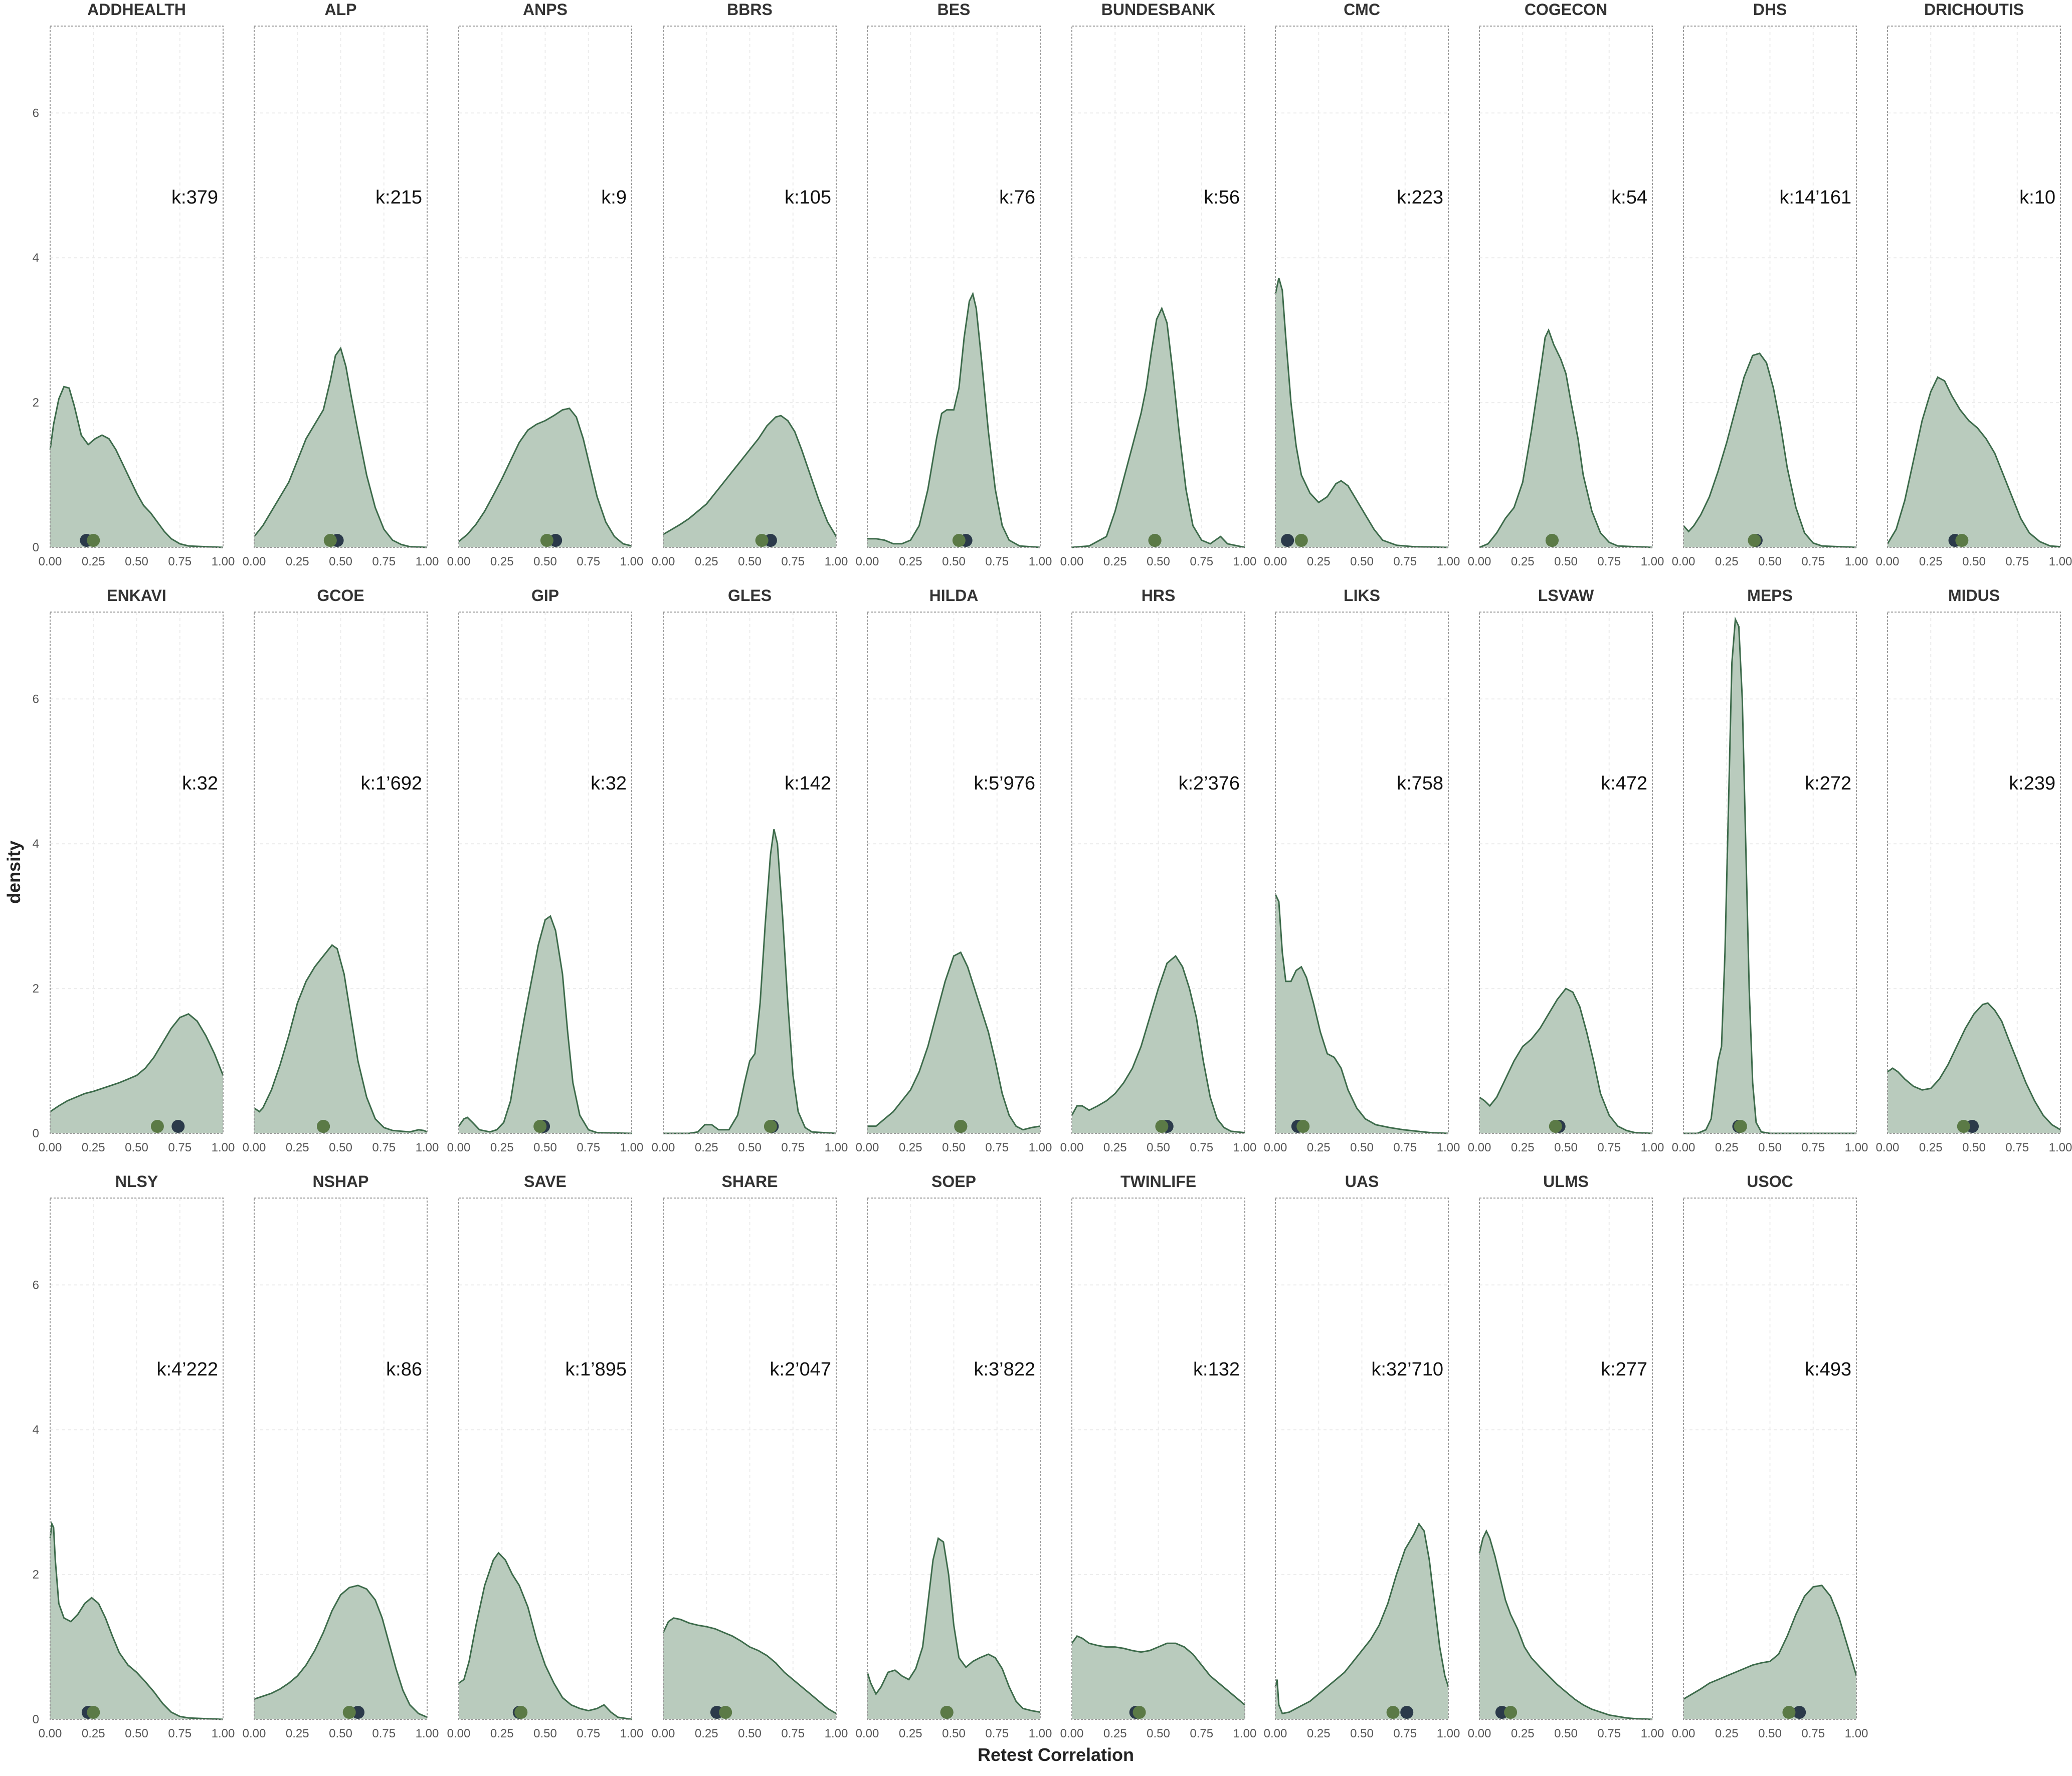 This screenshot has width=2072, height=1776. What do you see at coordinates (1056, 1754) in the screenshot?
I see `x-axis-title: Retest Correlation` at bounding box center [1056, 1754].